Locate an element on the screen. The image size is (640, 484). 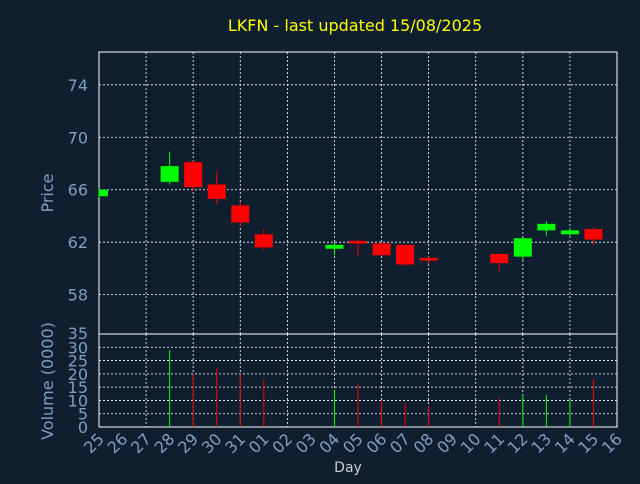
price-tick-label: 66 is located at coordinates (78, 190).